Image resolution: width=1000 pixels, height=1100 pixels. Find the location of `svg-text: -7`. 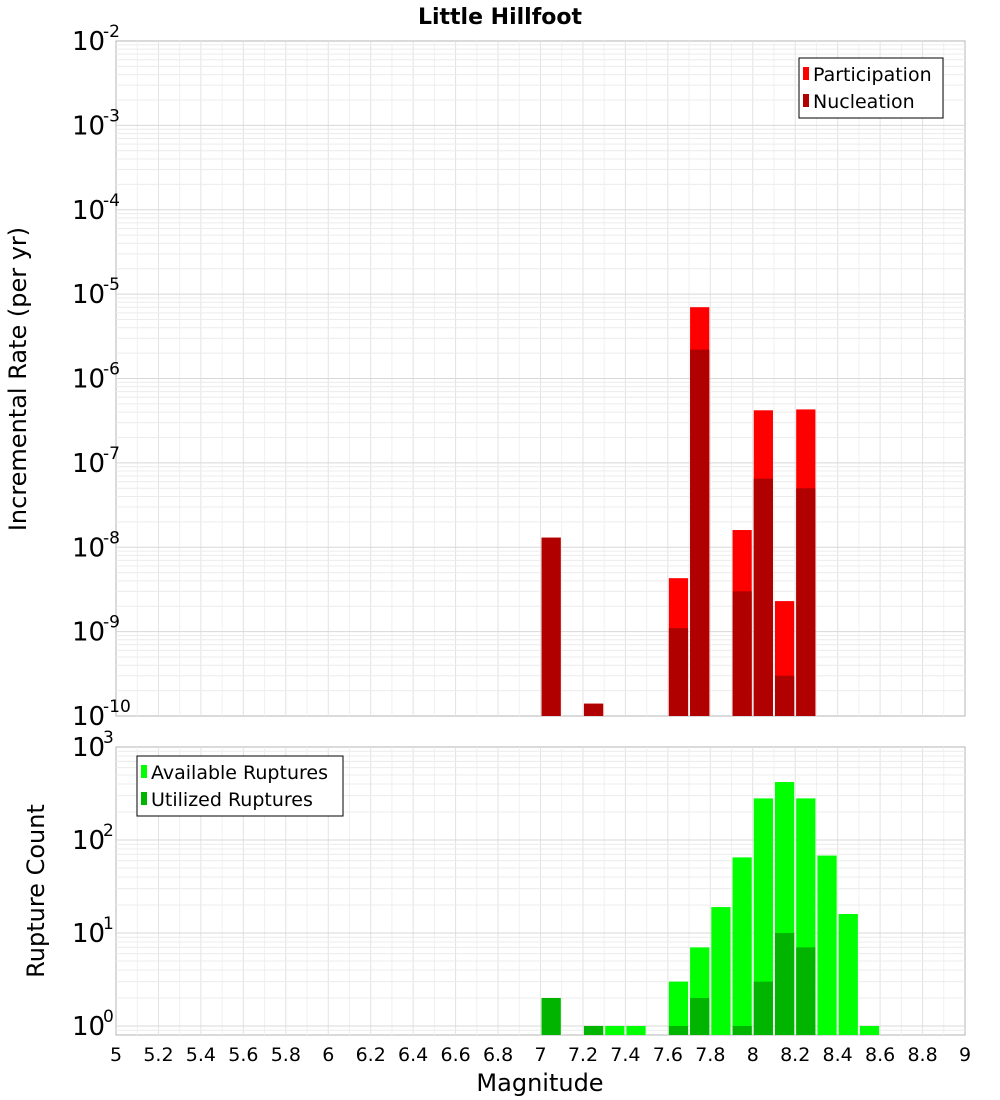

svg-text: -7 is located at coordinates (111, 454).